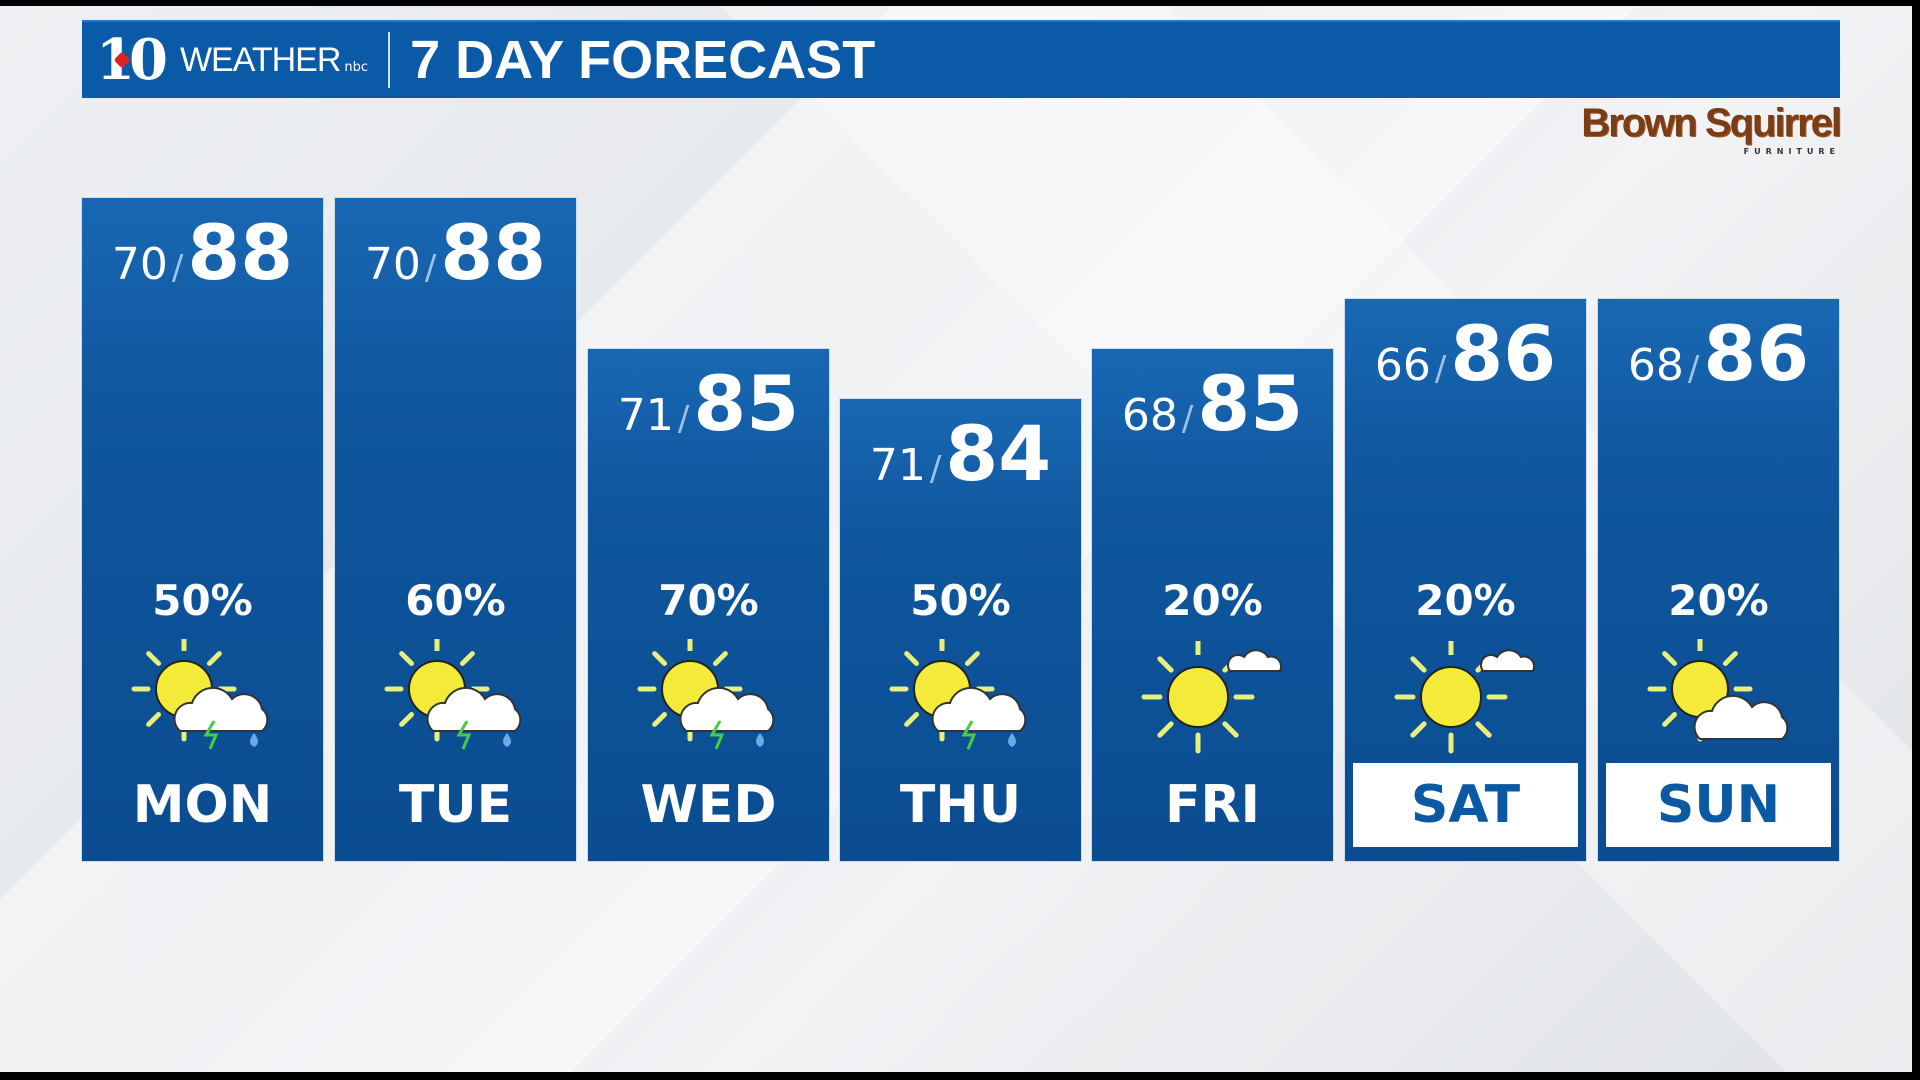 This screenshot has width=1920, height=1080. I want to click on station-logo: 10, so click(132, 60).